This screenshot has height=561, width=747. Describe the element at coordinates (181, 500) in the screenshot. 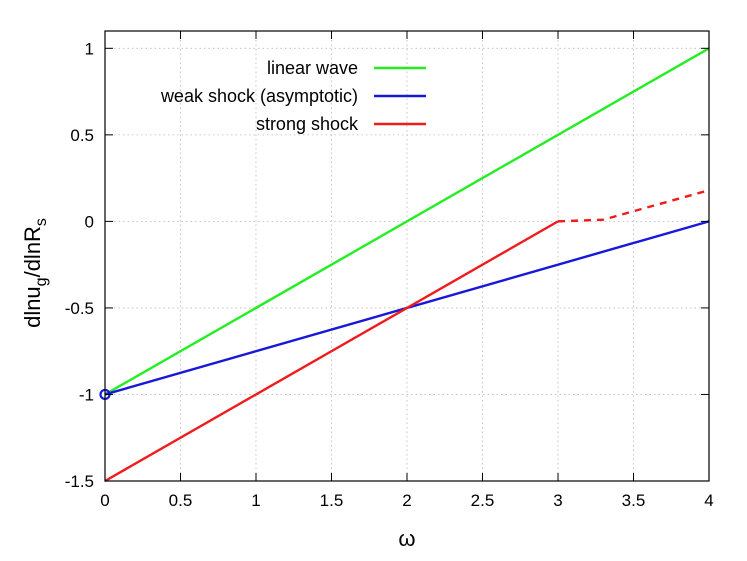

I see `x-tick-label: 0.5` at that location.